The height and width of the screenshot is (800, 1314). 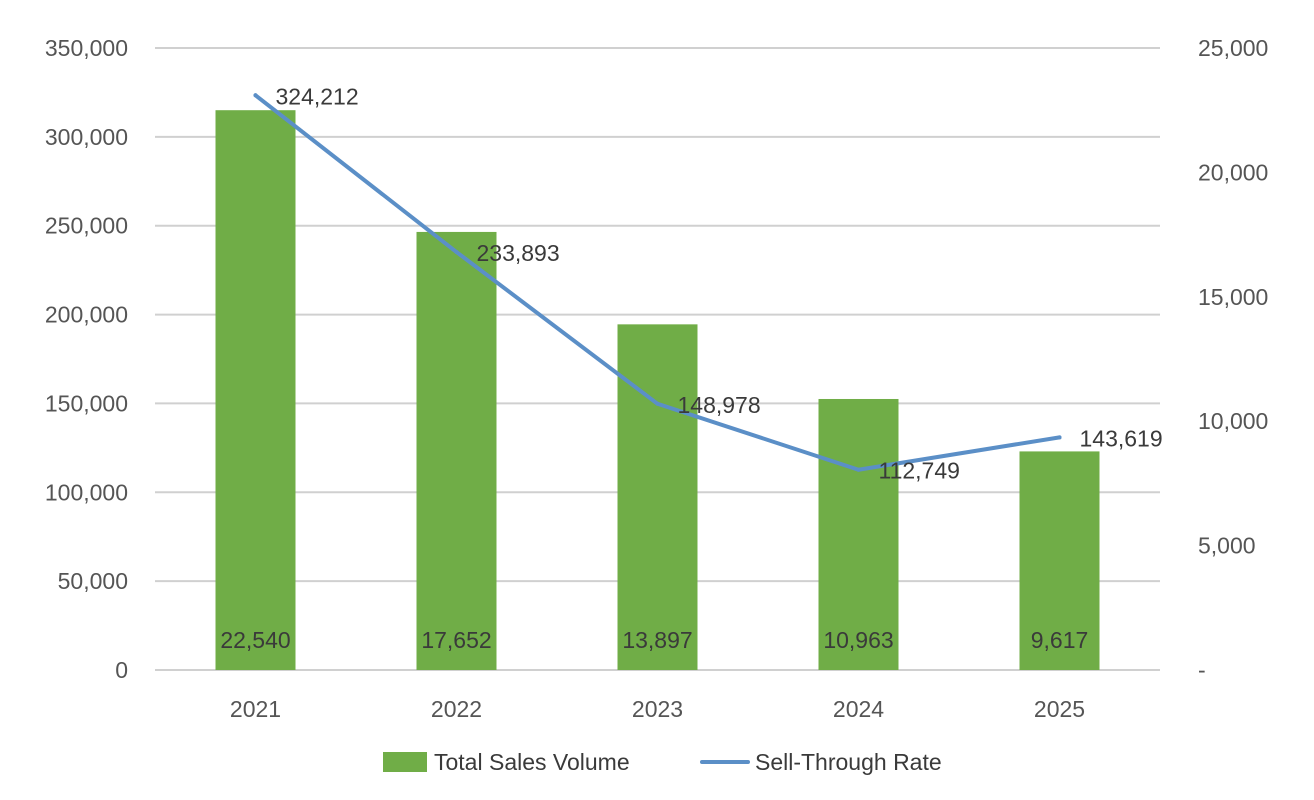 I want to click on right-tick-label: 5,000, so click(x=1227, y=546).